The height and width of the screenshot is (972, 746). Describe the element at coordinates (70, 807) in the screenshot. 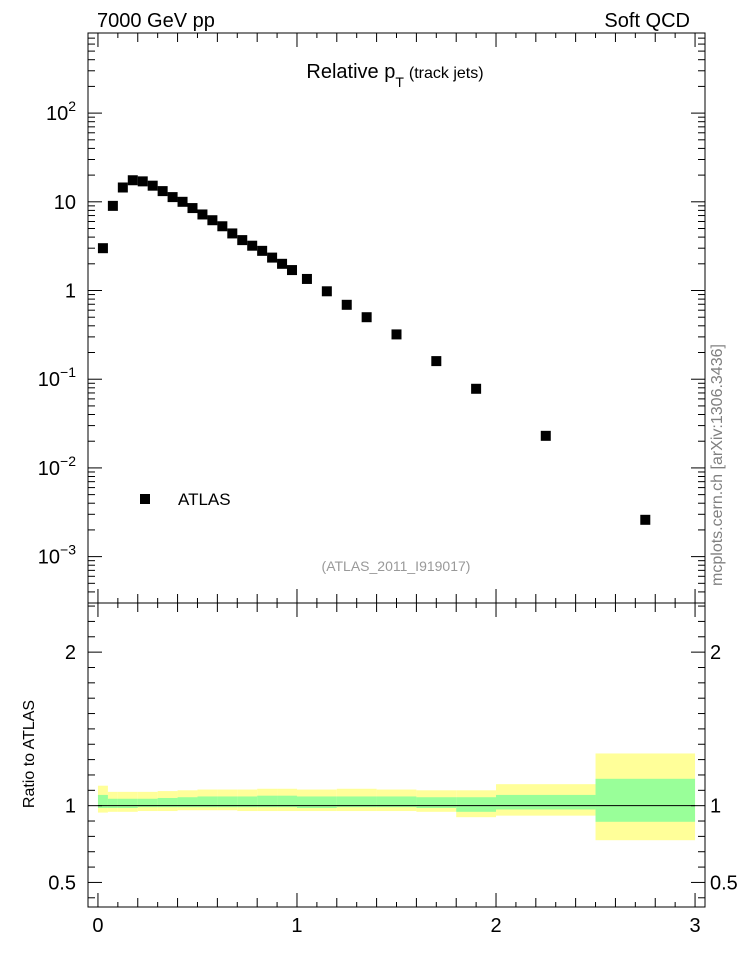

I see `ratio-y-tick-label-left: 1` at that location.